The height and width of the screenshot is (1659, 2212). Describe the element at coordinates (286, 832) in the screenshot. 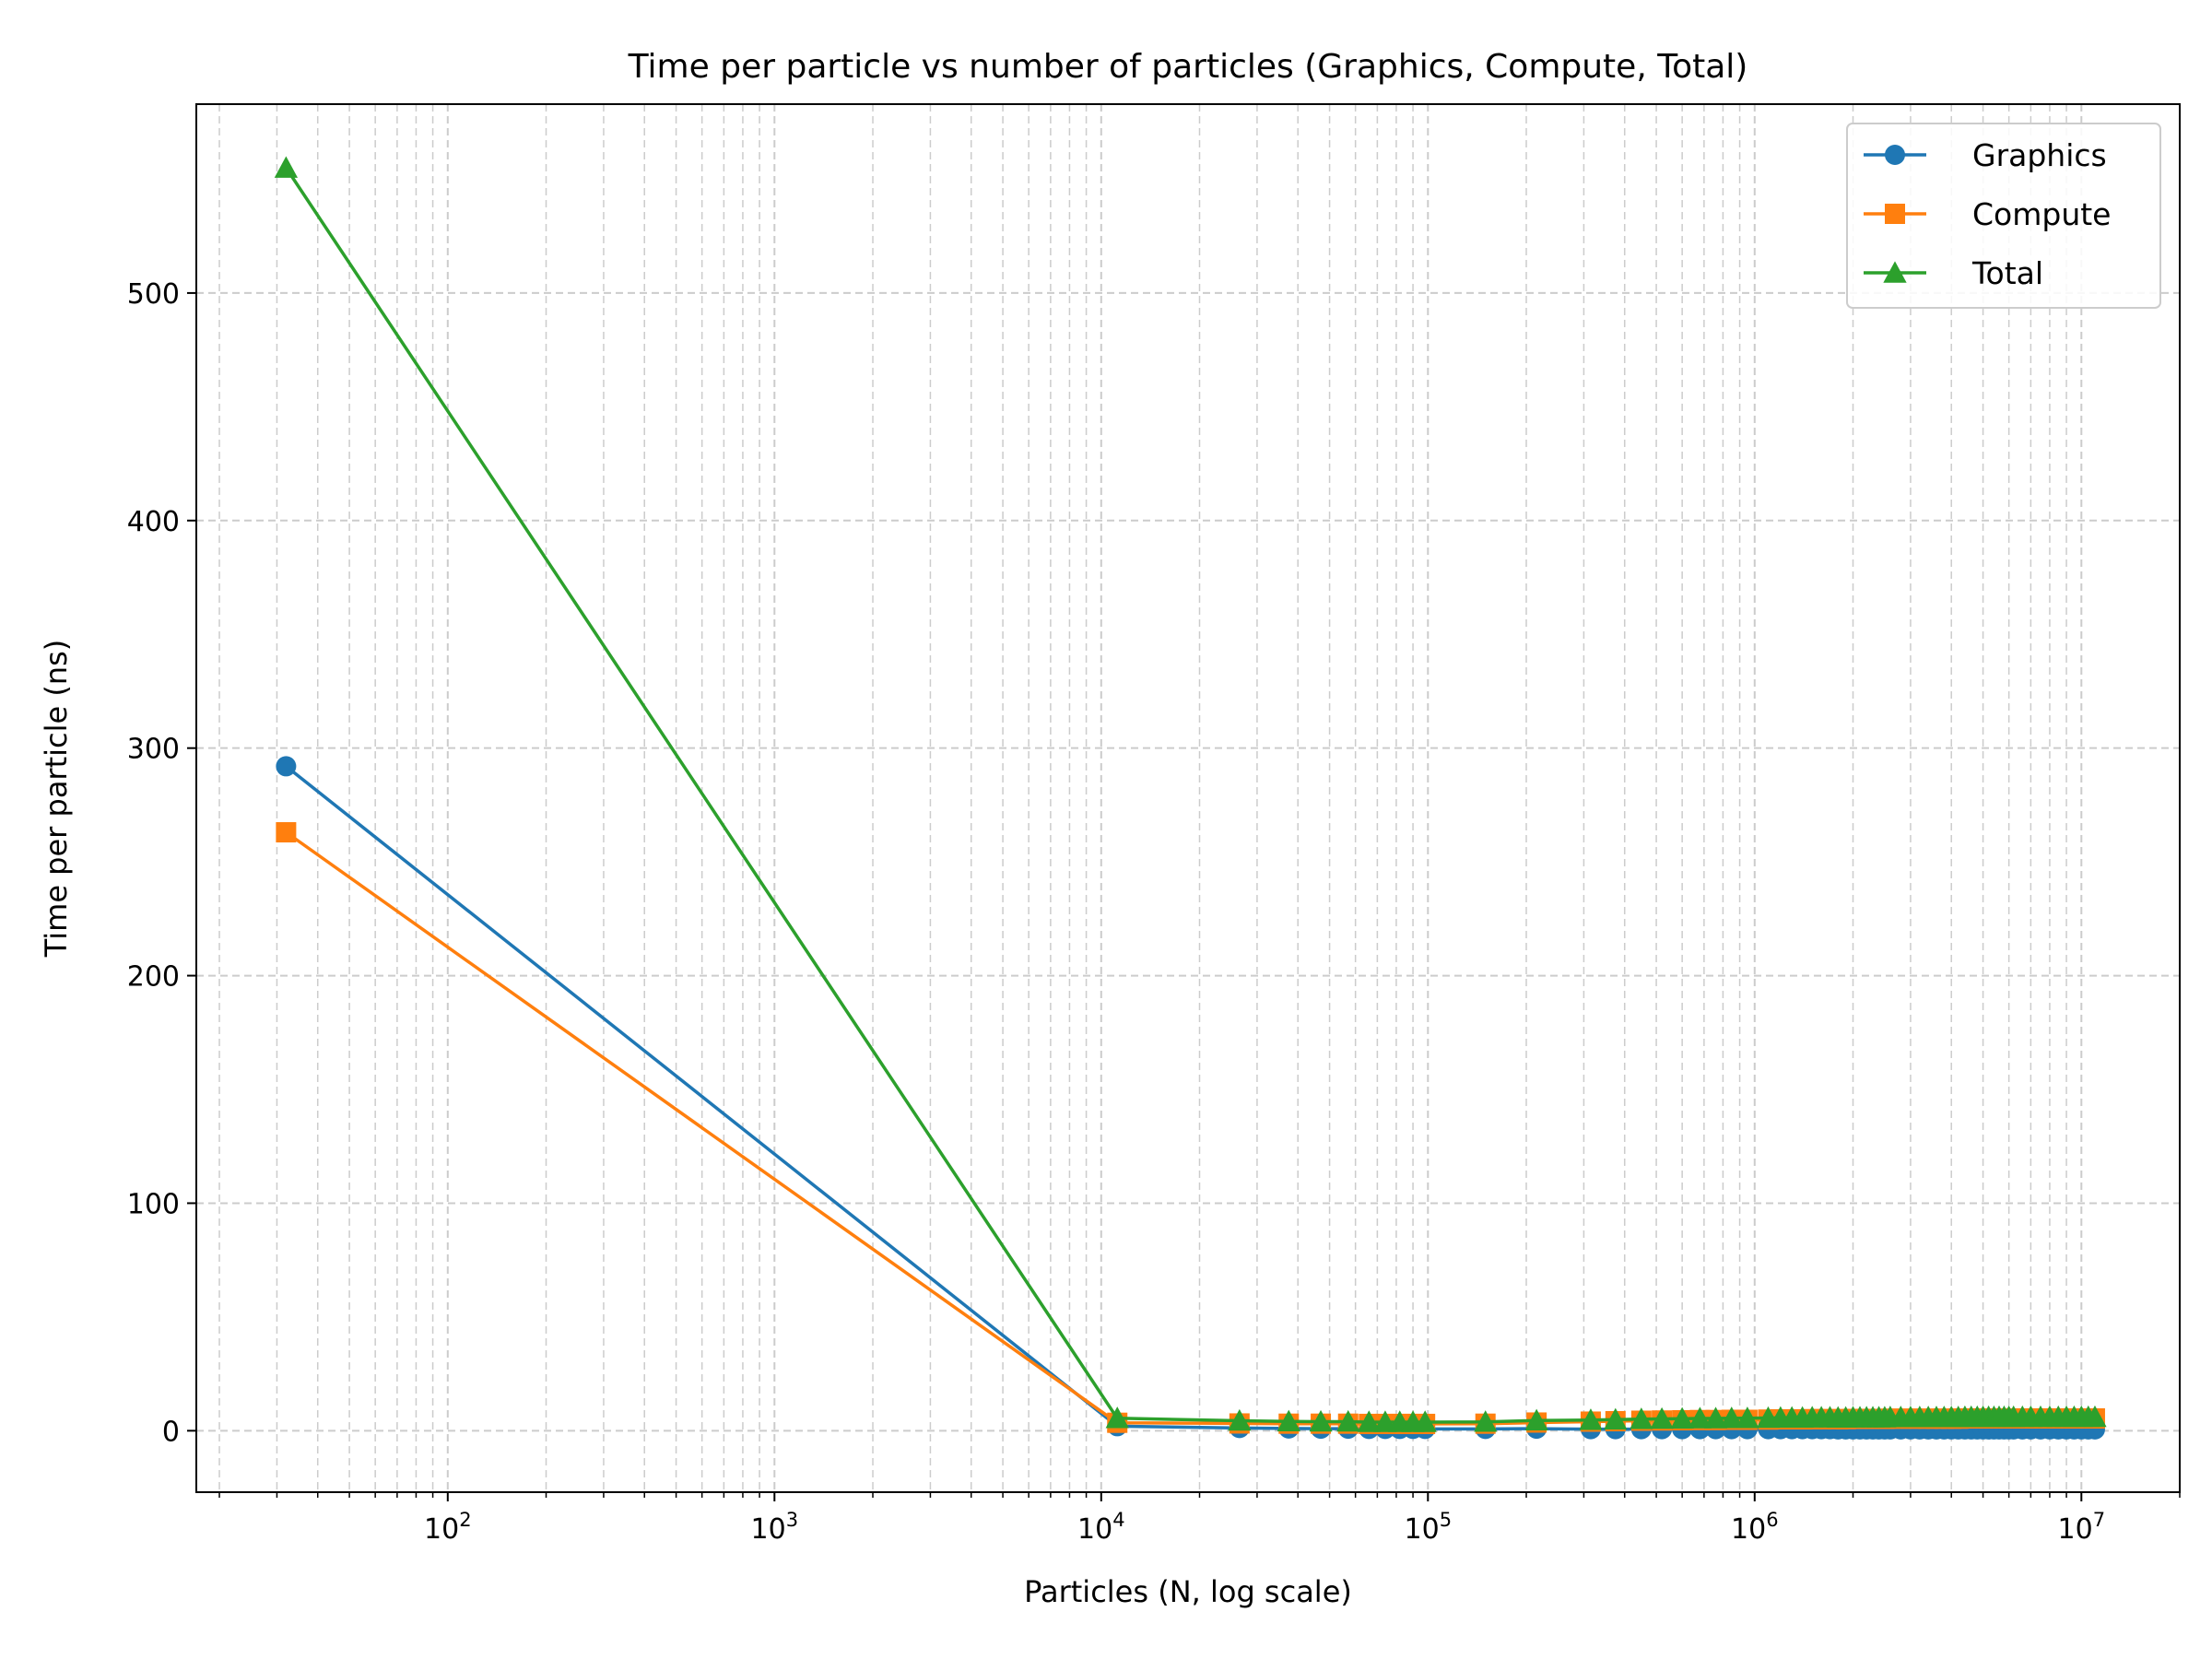

I see `data-point-compute` at that location.